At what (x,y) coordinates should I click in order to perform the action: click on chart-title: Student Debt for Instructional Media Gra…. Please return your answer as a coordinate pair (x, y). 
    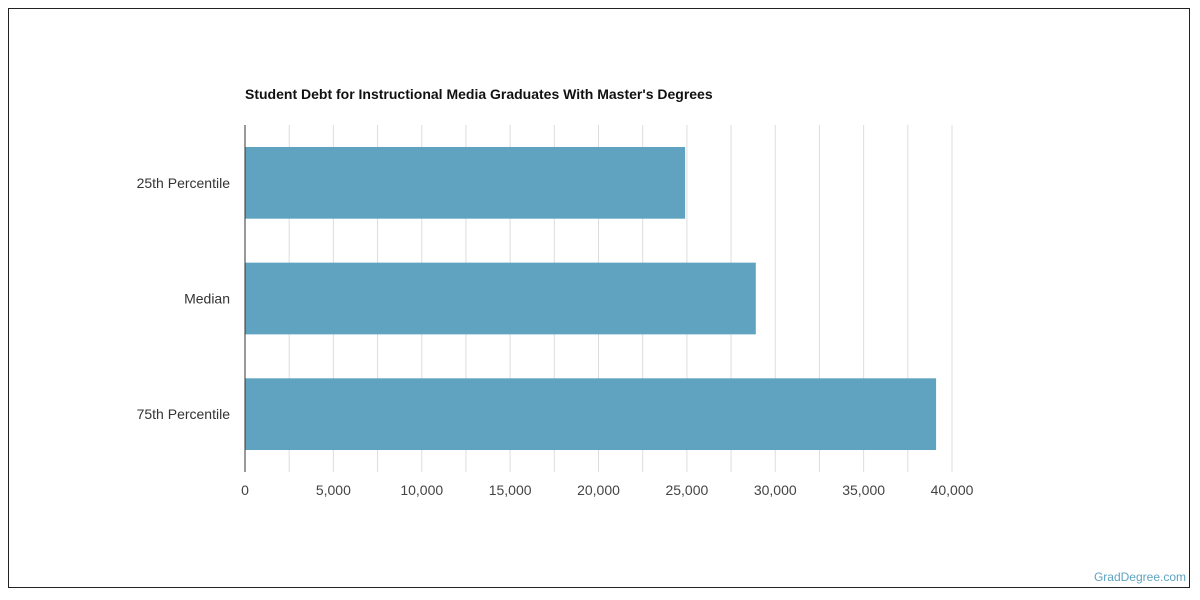
    Looking at the image, I should click on (479, 94).